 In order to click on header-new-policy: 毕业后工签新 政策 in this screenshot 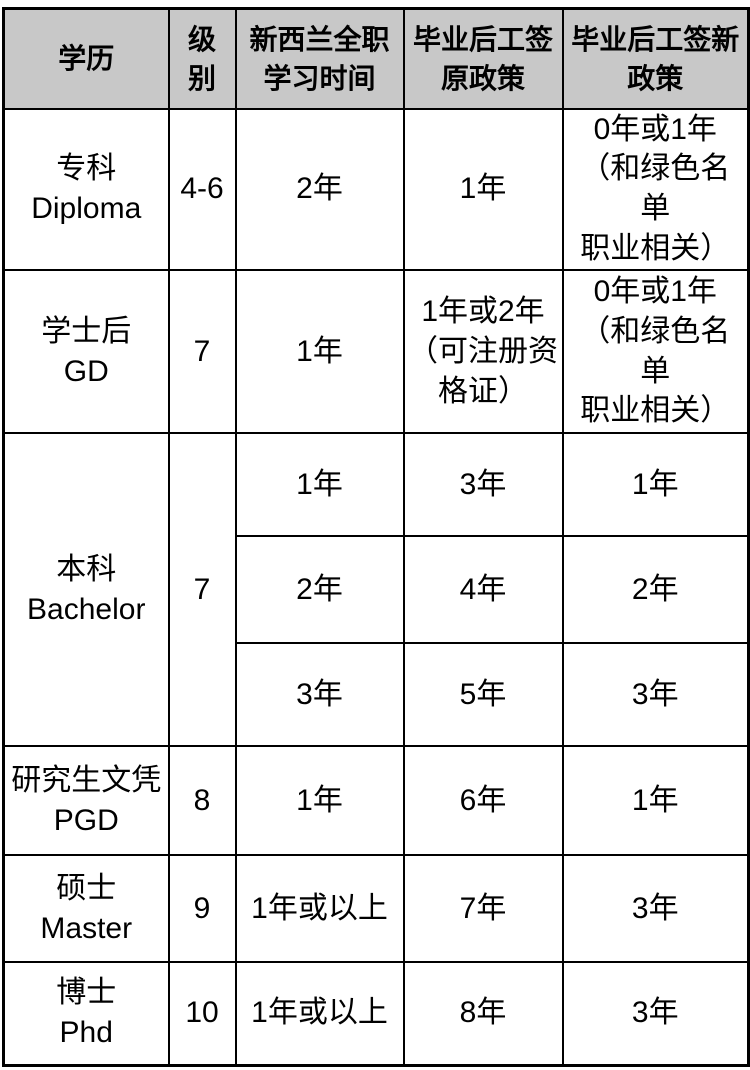, I will do `click(655, 58)`.